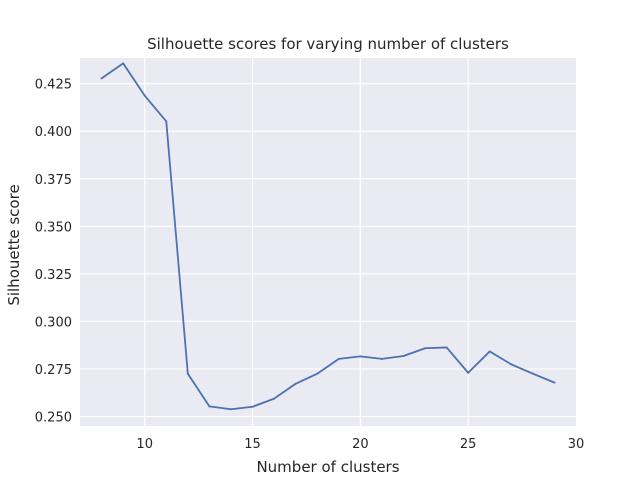  What do you see at coordinates (14, 244) in the screenshot?
I see `y-axis-label: Silhouette score` at bounding box center [14, 244].